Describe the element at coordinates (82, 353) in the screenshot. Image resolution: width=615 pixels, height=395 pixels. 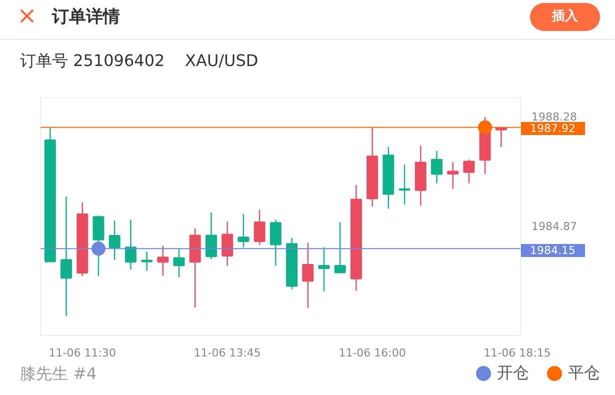
I see `x-tick-label: 11-06 11:30` at that location.